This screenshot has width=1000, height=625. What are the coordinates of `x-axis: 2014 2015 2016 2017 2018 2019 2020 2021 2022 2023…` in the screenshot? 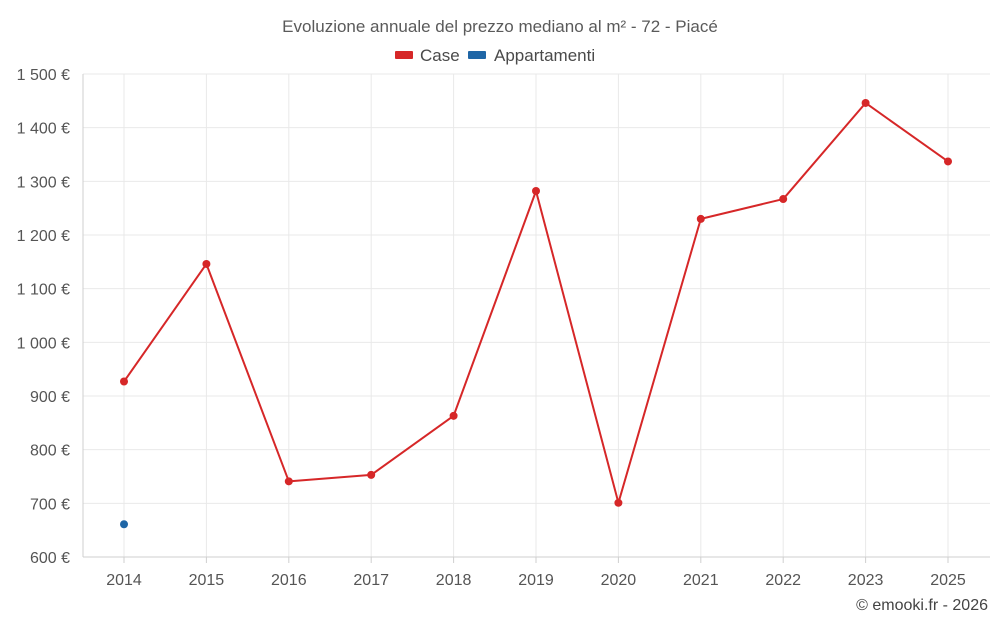 It's located at (536, 572).